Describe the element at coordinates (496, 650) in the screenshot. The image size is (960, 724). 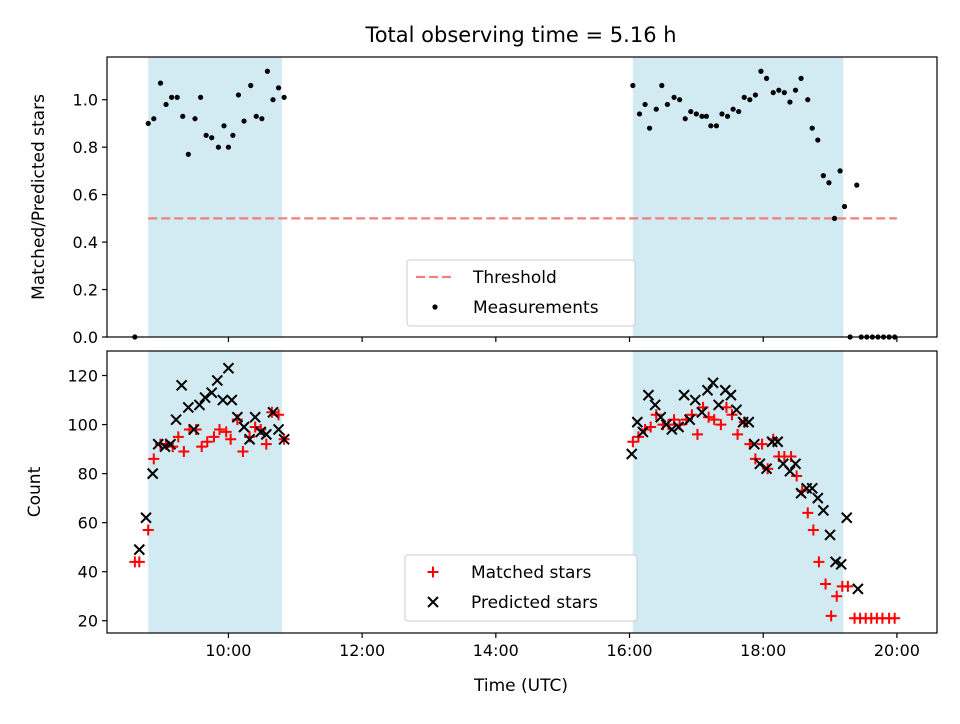
I see `x-tick-label: 14:00` at that location.